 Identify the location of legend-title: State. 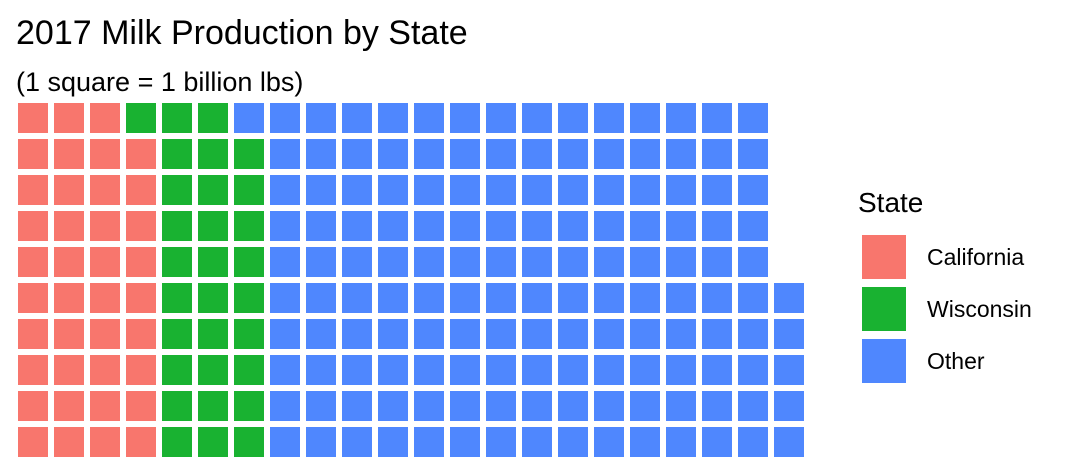
(891, 202).